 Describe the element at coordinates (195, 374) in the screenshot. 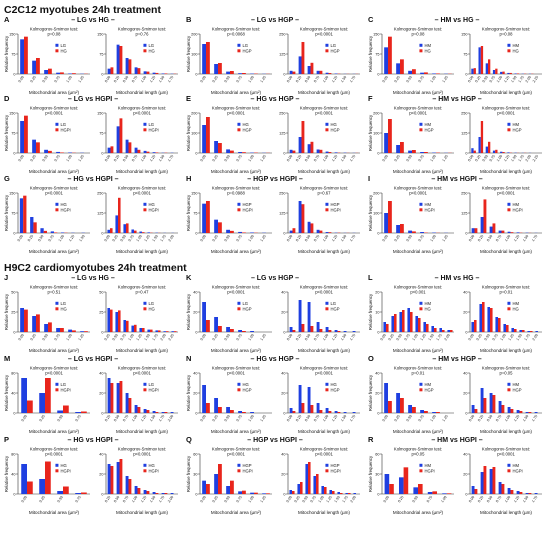

I see `y-tick-label: 40` at that location.